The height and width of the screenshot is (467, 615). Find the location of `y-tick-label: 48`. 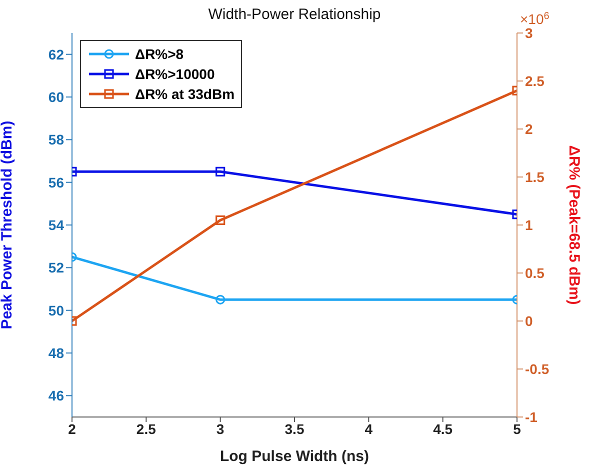

y-tick-label: 48 is located at coordinates (56, 352).